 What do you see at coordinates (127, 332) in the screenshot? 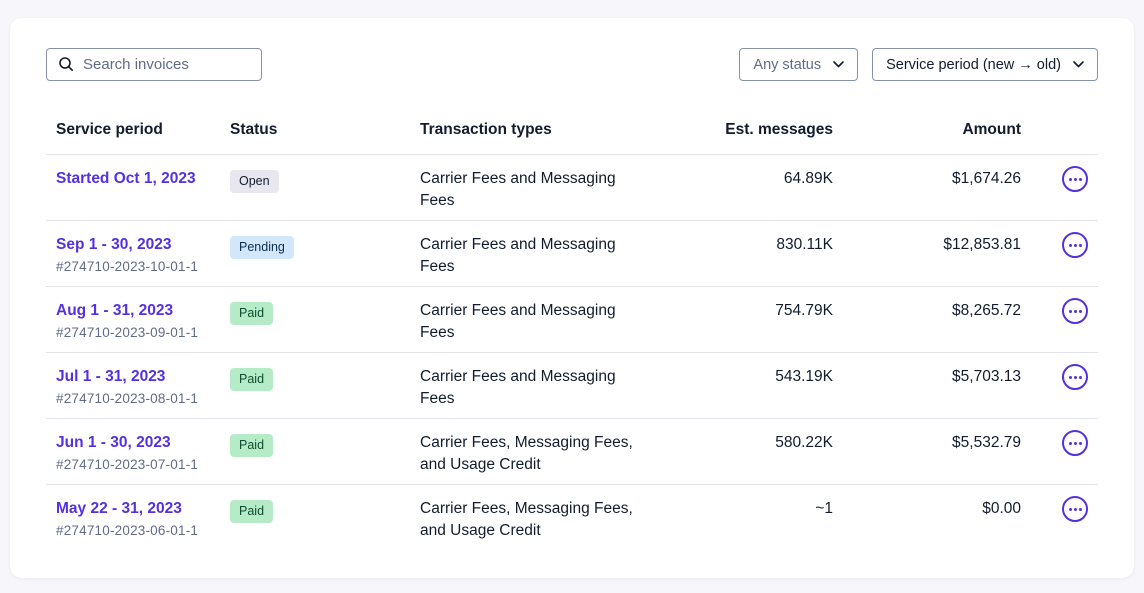
I see `invoice-number: #274710-2023-09-01-1` at bounding box center [127, 332].